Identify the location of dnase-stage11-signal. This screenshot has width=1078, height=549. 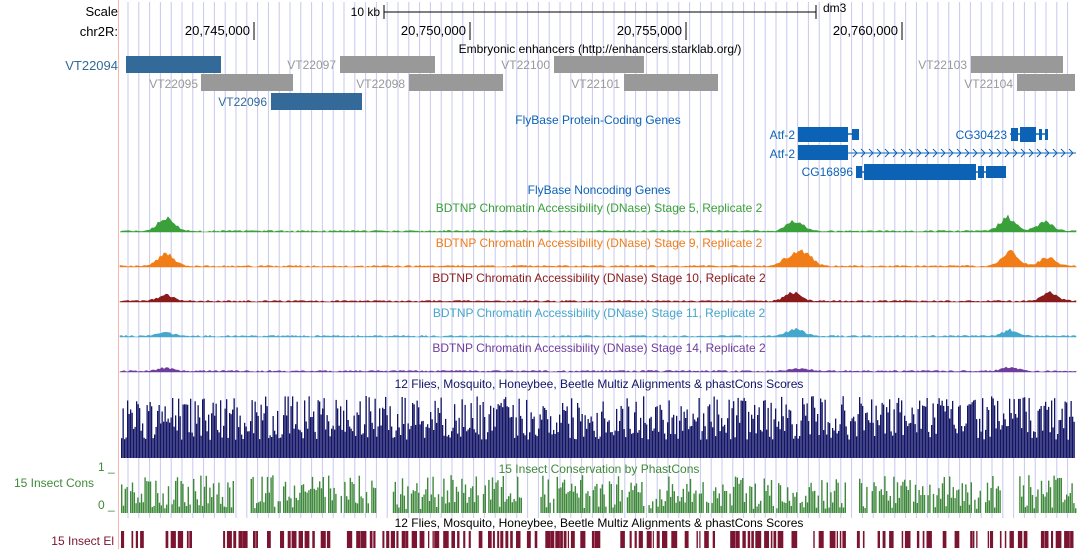
(598, 332).